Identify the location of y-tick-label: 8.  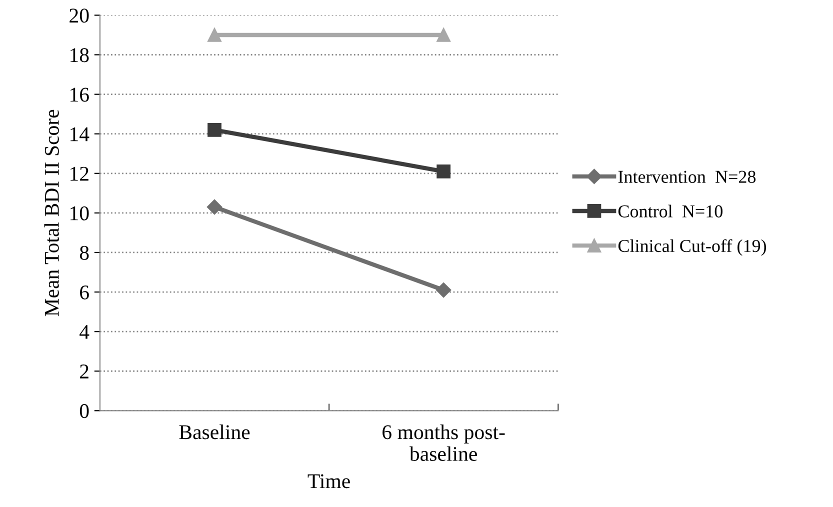
(84, 253).